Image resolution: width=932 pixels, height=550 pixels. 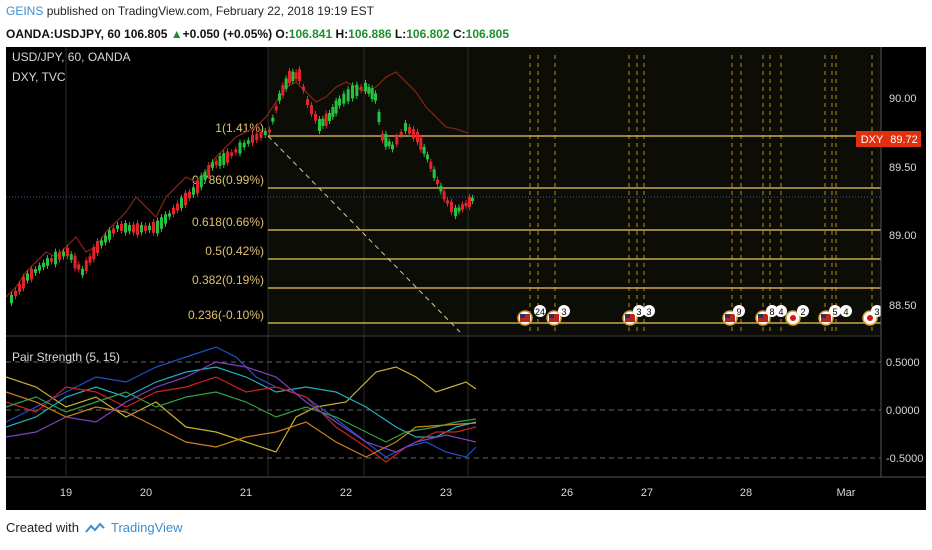 What do you see at coordinates (370, 34) in the screenshot?
I see `high-value: 106.886` at bounding box center [370, 34].